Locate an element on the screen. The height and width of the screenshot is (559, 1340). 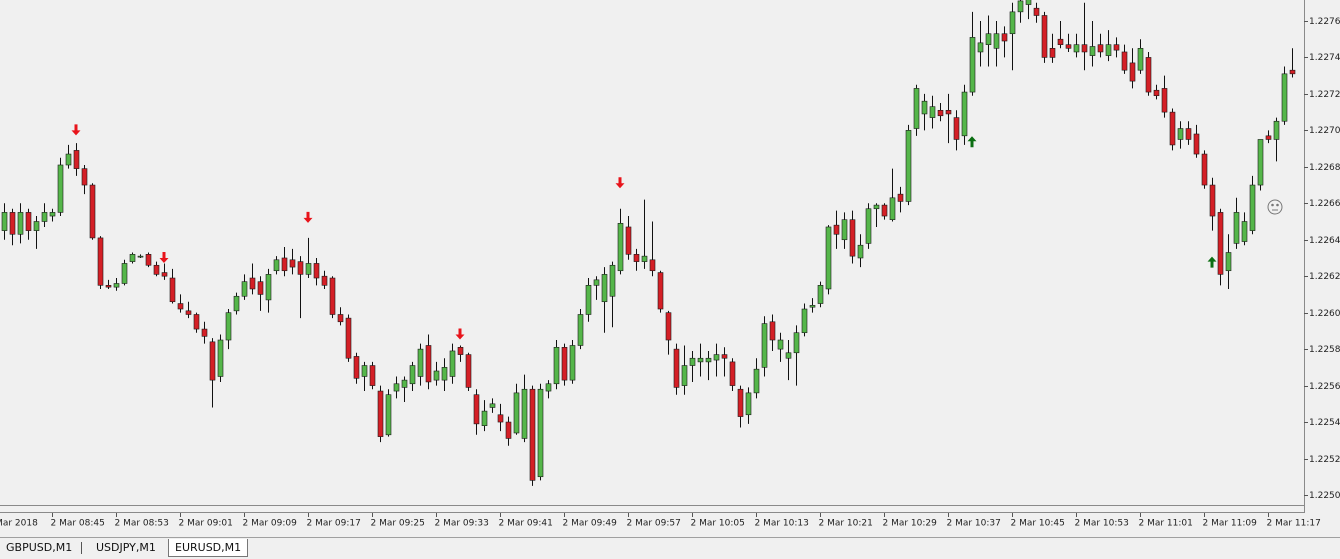
y-tick-label: 1.22545 is located at coordinates (1324, 423).